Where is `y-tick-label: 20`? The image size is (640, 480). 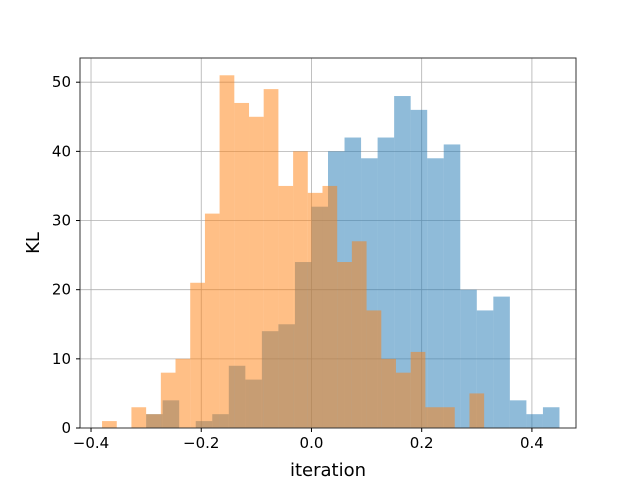 y-tick-label: 20 is located at coordinates (61, 290).